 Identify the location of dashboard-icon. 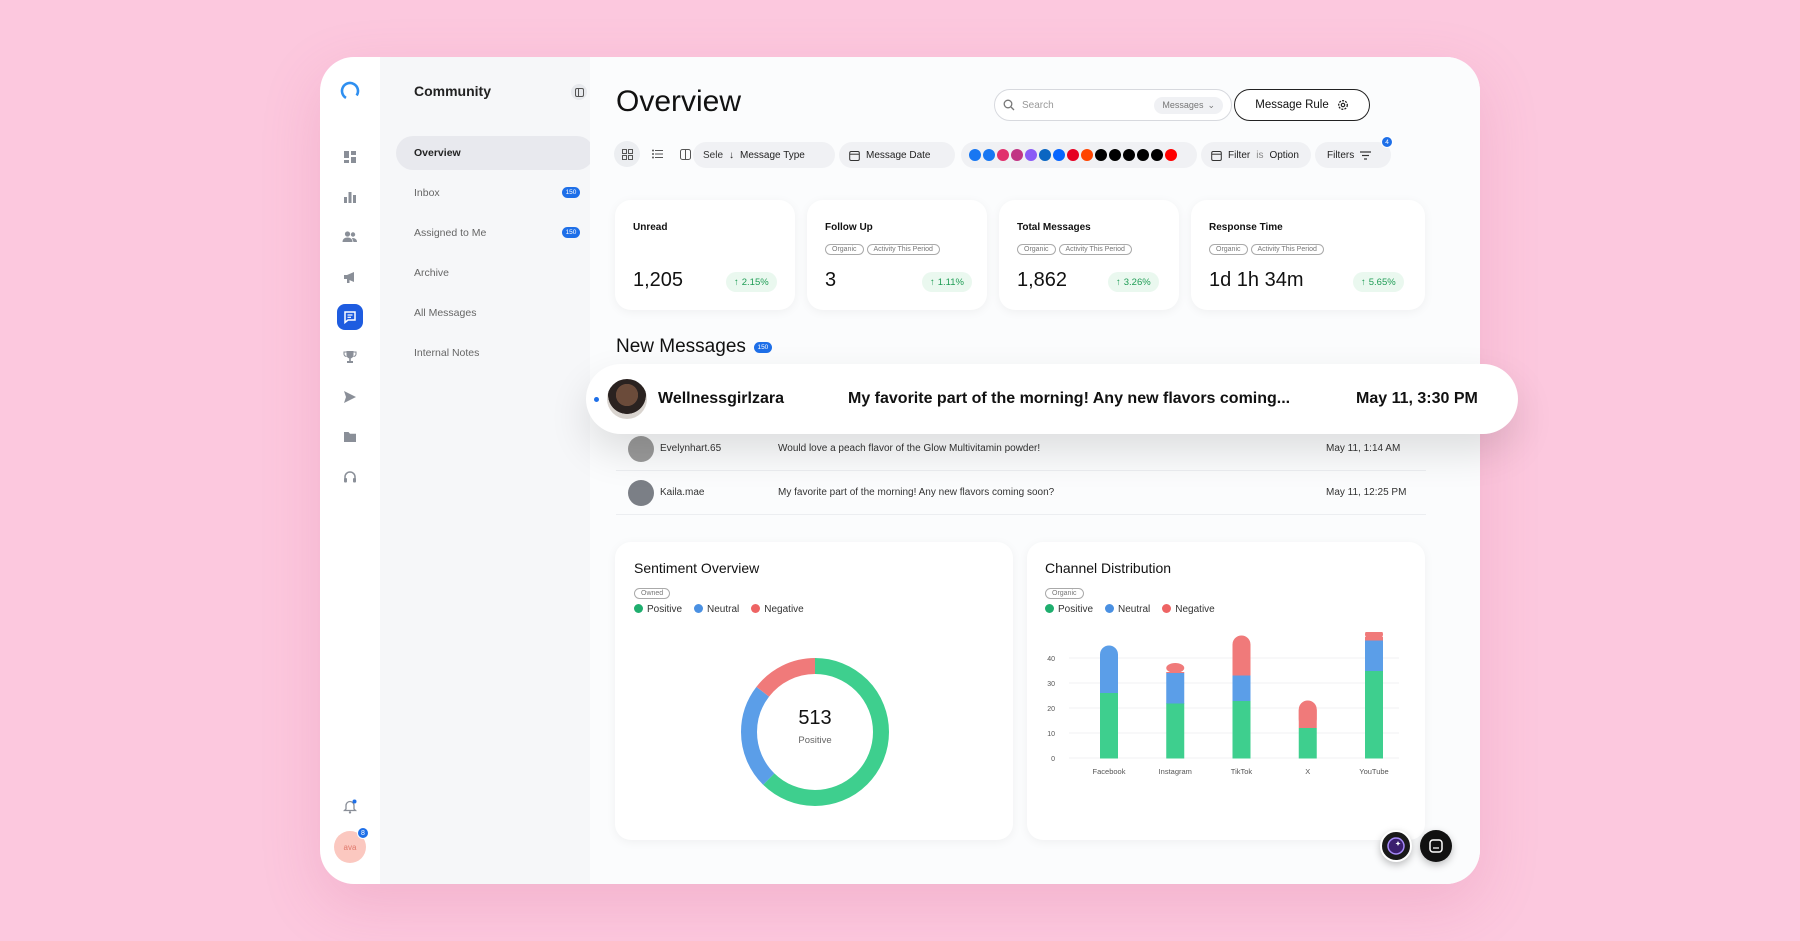
(350, 157).